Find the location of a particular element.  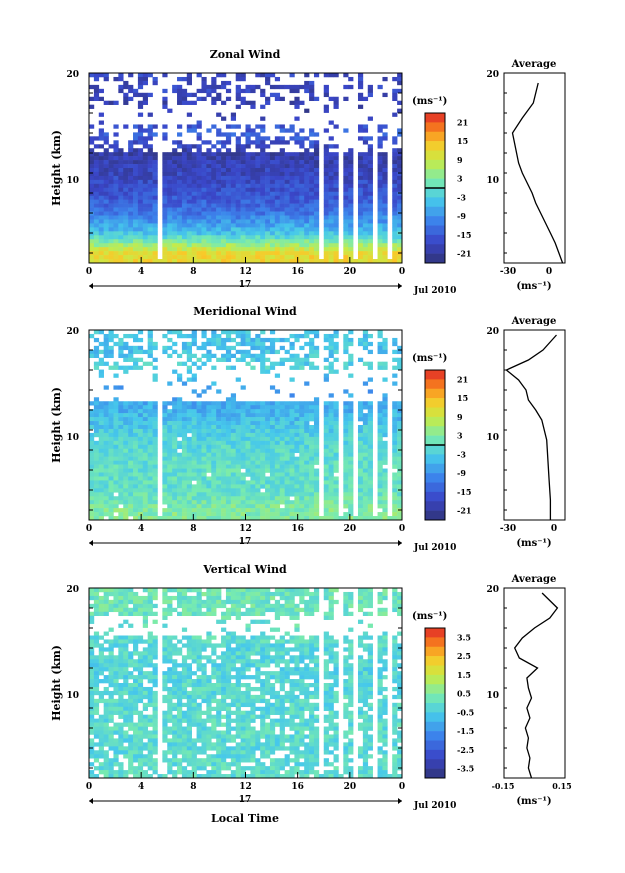

average-profile is located at coordinates (534, 168).